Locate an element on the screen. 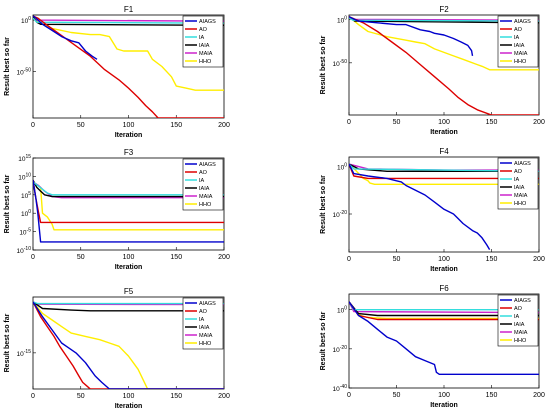 Image resolution: width=550 pixels, height=416 pixels. chart-title: F2 is located at coordinates (444, 9).